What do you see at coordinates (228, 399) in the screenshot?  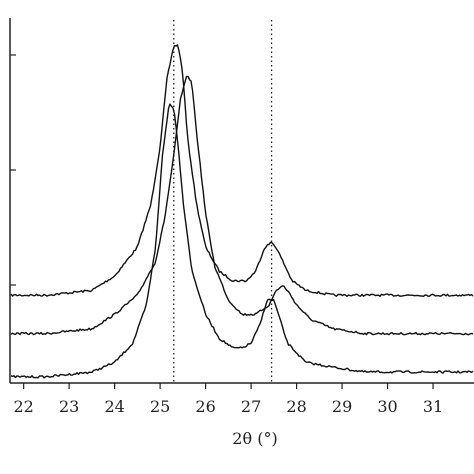 I see `x-ticks: 22 23 24 25 26 27 28 29 30 31` at bounding box center [228, 399].